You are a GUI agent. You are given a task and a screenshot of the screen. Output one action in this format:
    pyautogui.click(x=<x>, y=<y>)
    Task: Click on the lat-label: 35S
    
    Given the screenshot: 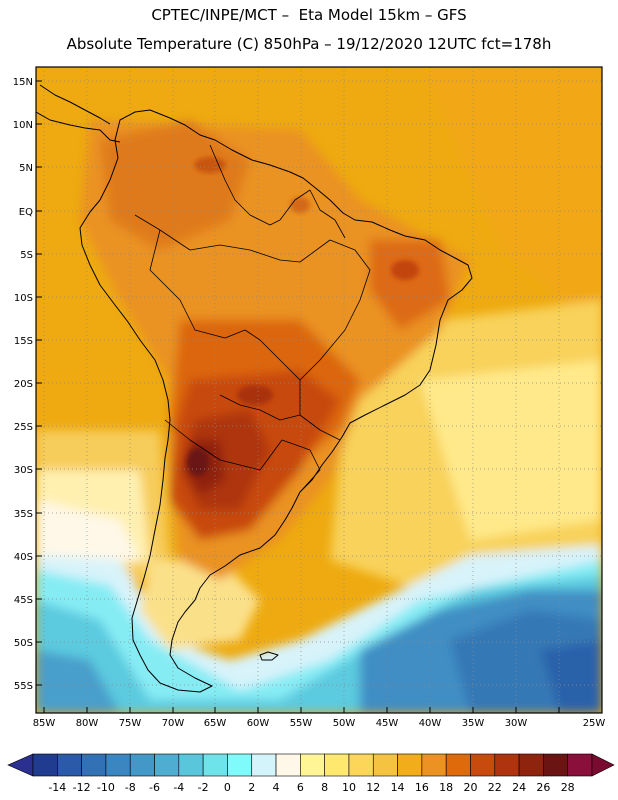 What is the action you would take?
    pyautogui.click(x=23, y=514)
    